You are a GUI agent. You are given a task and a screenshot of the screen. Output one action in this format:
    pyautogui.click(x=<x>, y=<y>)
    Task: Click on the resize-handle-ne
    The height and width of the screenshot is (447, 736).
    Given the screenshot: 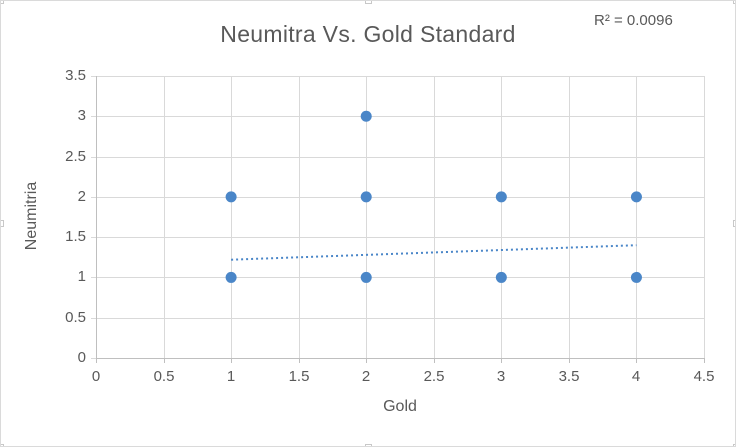 What is the action you would take?
    pyautogui.click(x=734, y=2)
    